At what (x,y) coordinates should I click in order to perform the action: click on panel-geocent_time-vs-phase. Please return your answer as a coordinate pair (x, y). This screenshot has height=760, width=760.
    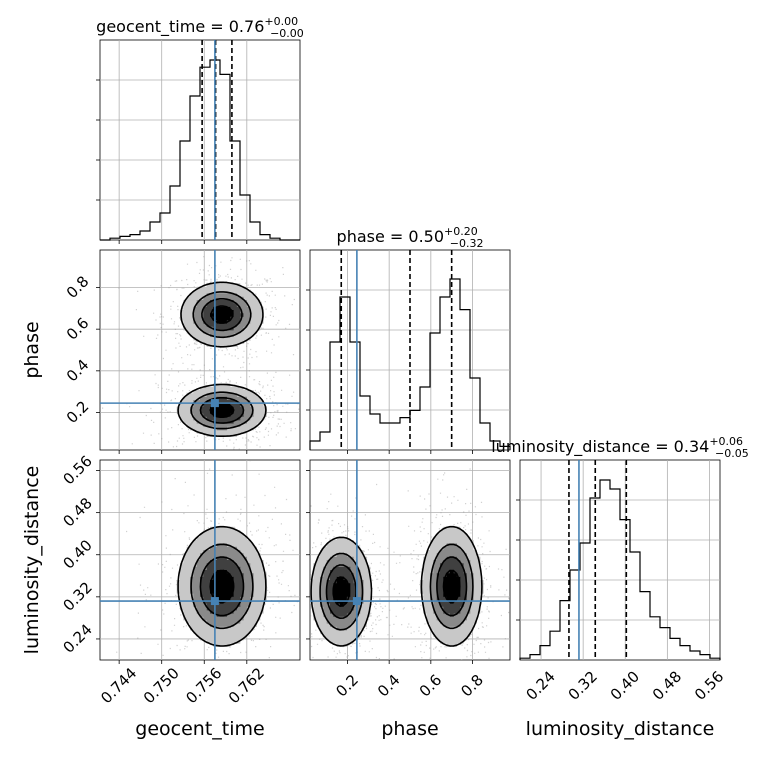
    Looking at the image, I should click on (198, 351).